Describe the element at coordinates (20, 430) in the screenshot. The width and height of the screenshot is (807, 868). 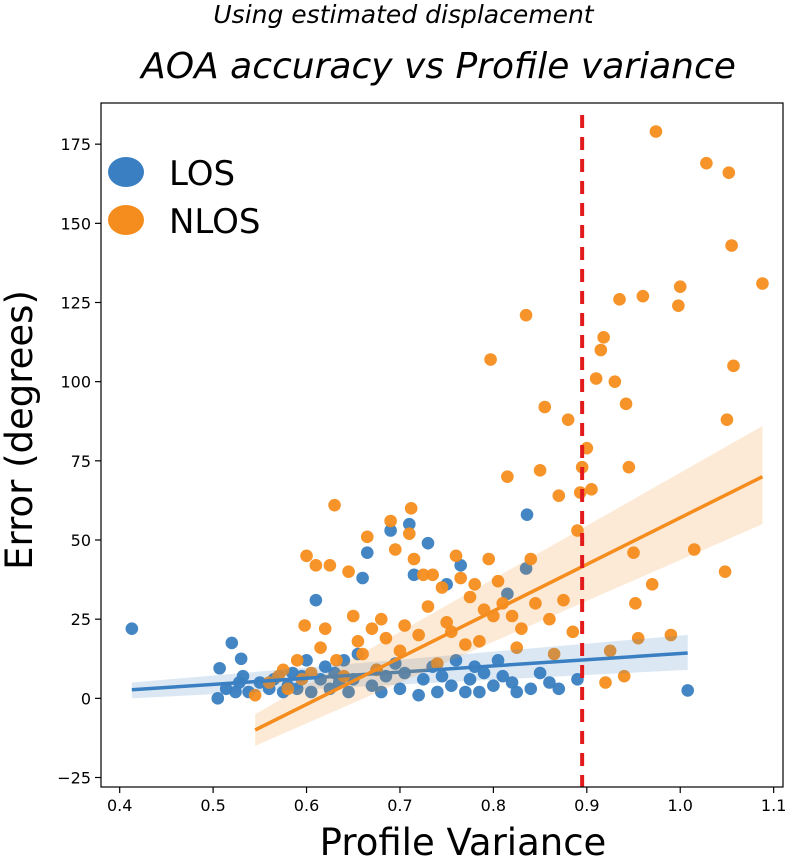
I see `y-axis-label: Error (degrees)` at that location.